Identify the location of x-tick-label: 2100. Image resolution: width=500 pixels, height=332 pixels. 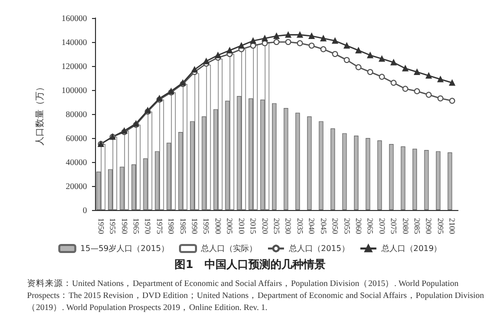
(452, 226).